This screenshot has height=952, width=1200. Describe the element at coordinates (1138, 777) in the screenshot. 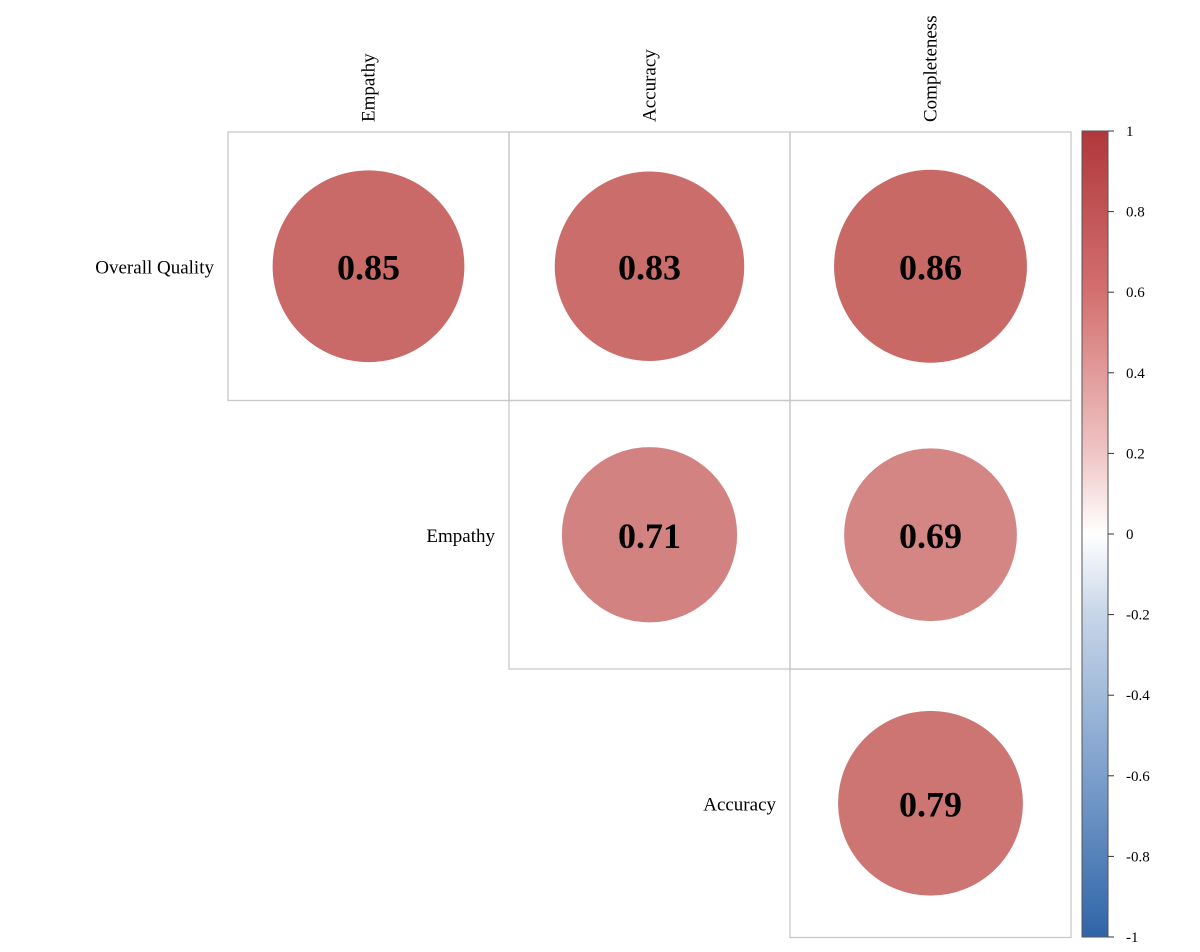

I see `color-bar-tick-label: -0.6` at that location.